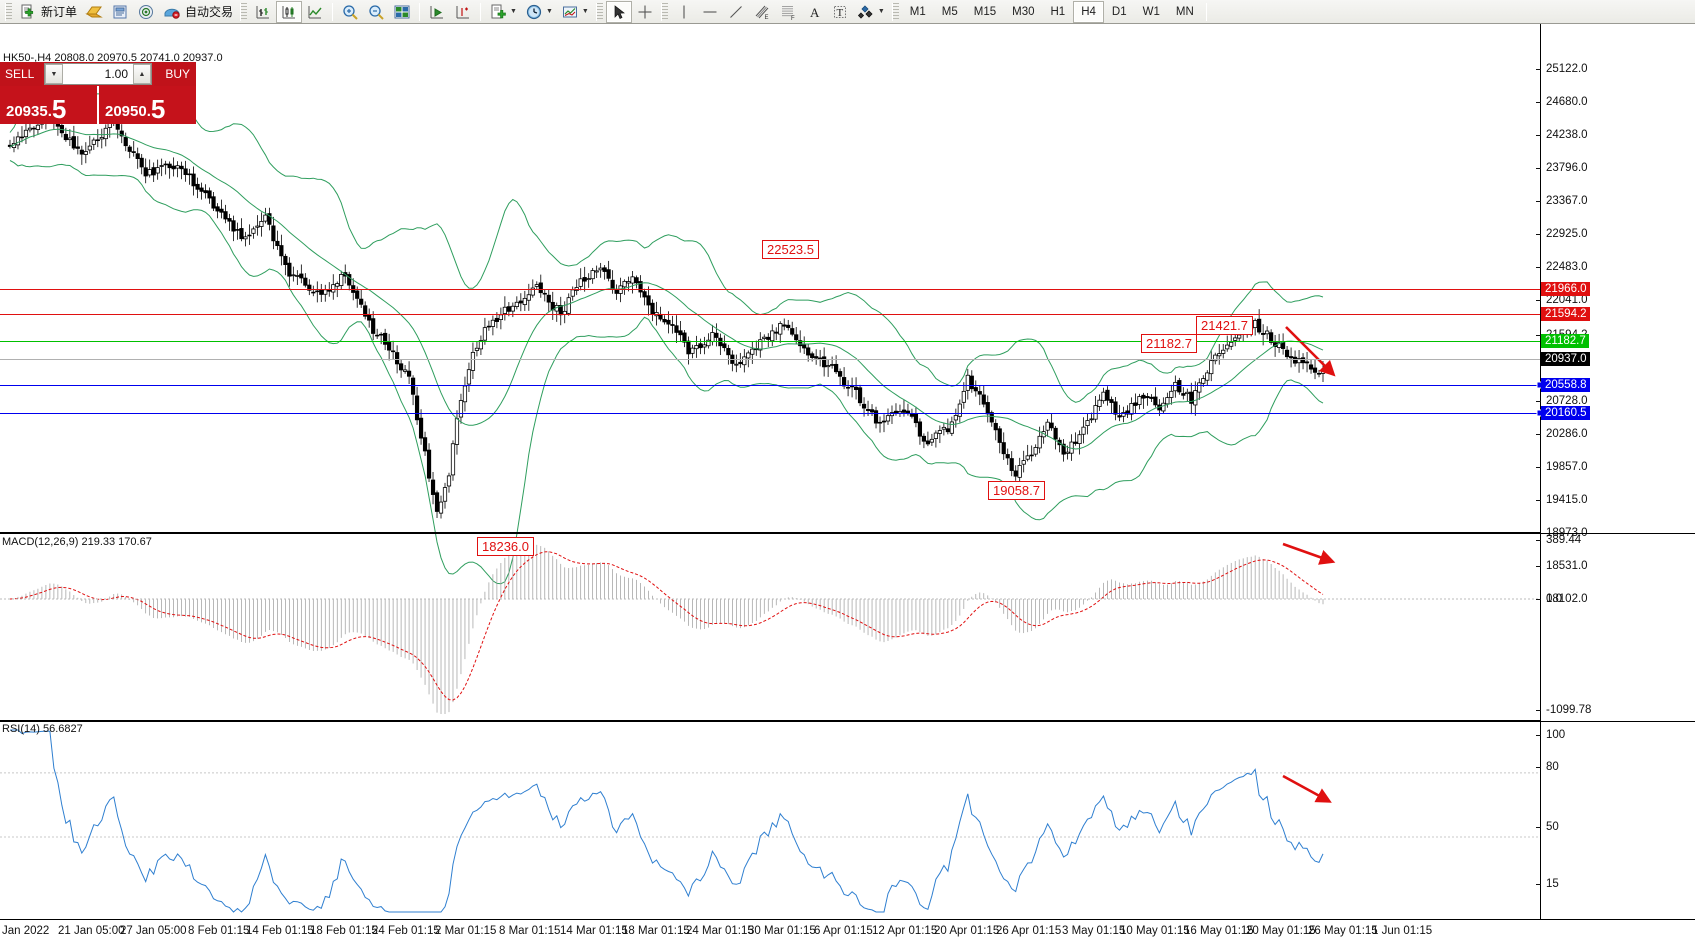 The image size is (1695, 943). I want to click on timeframe-m5: M5, so click(949, 11).